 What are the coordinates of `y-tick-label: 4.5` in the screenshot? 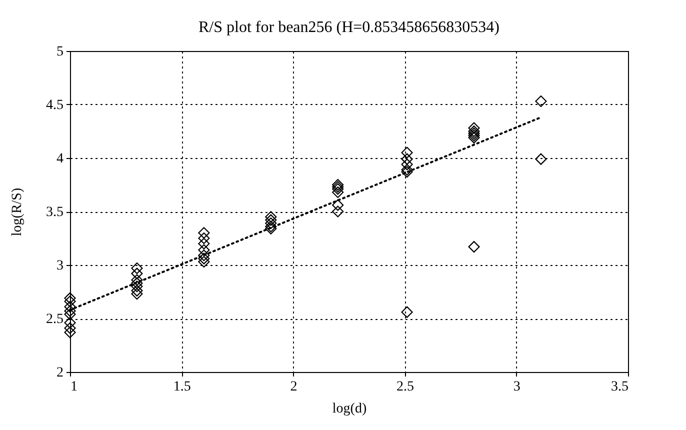 It's located at (55, 105).